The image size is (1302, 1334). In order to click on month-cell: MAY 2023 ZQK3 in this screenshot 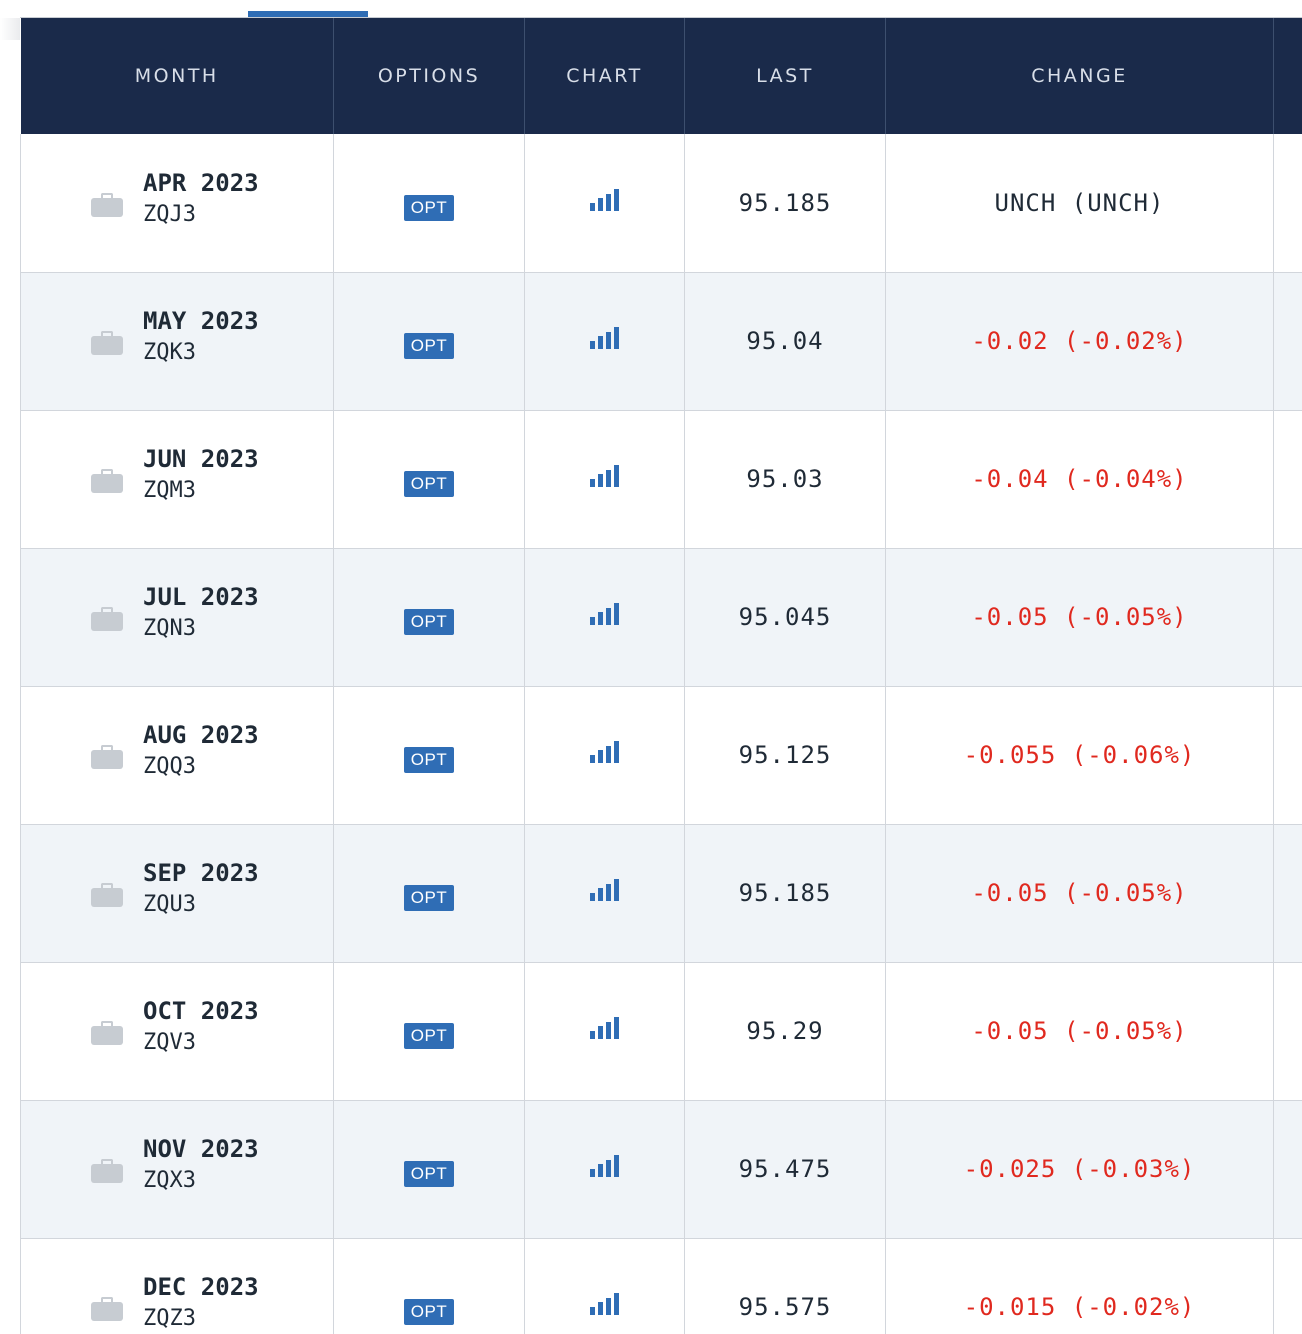, I will do `click(177, 341)`.